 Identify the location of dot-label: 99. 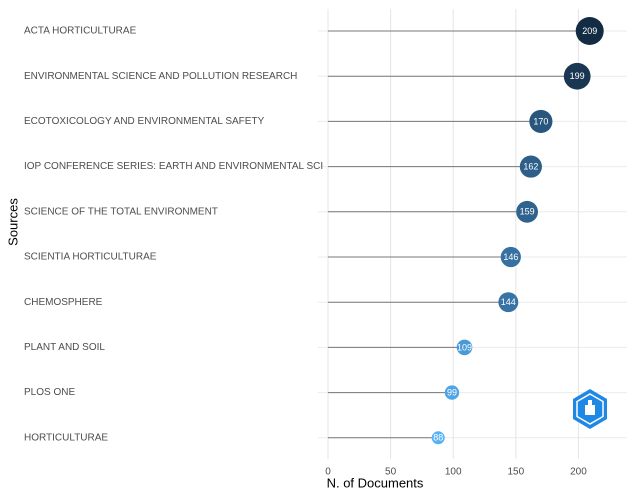
(452, 392).